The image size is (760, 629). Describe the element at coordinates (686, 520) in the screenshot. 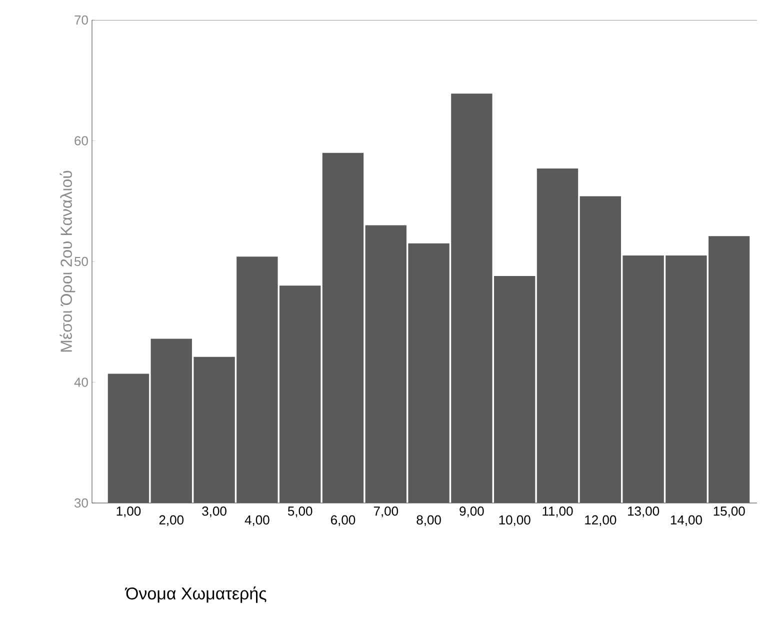

I see `x-tick-label: 14,00` at that location.